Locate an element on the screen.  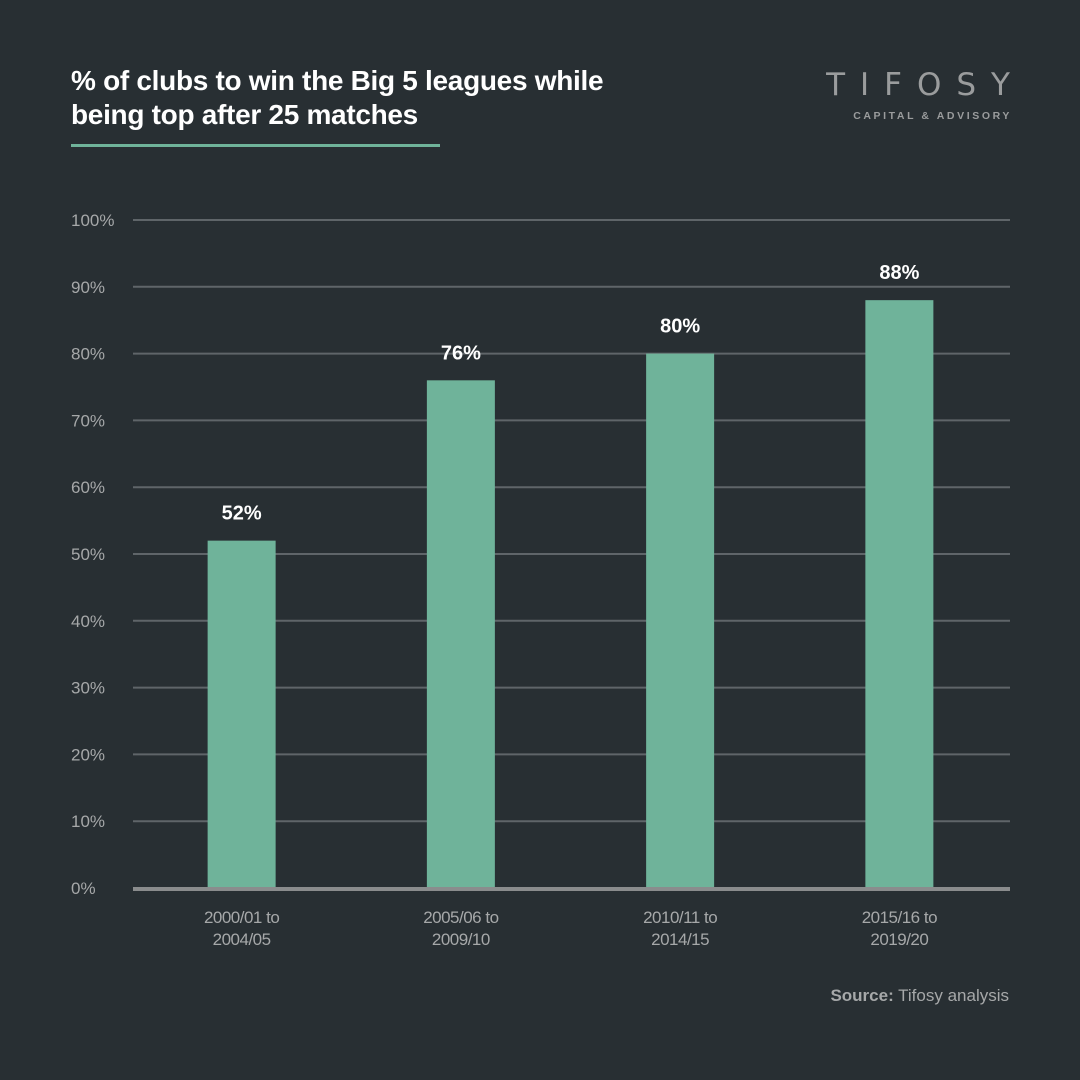
y-tick-label: 50% is located at coordinates (88, 554).